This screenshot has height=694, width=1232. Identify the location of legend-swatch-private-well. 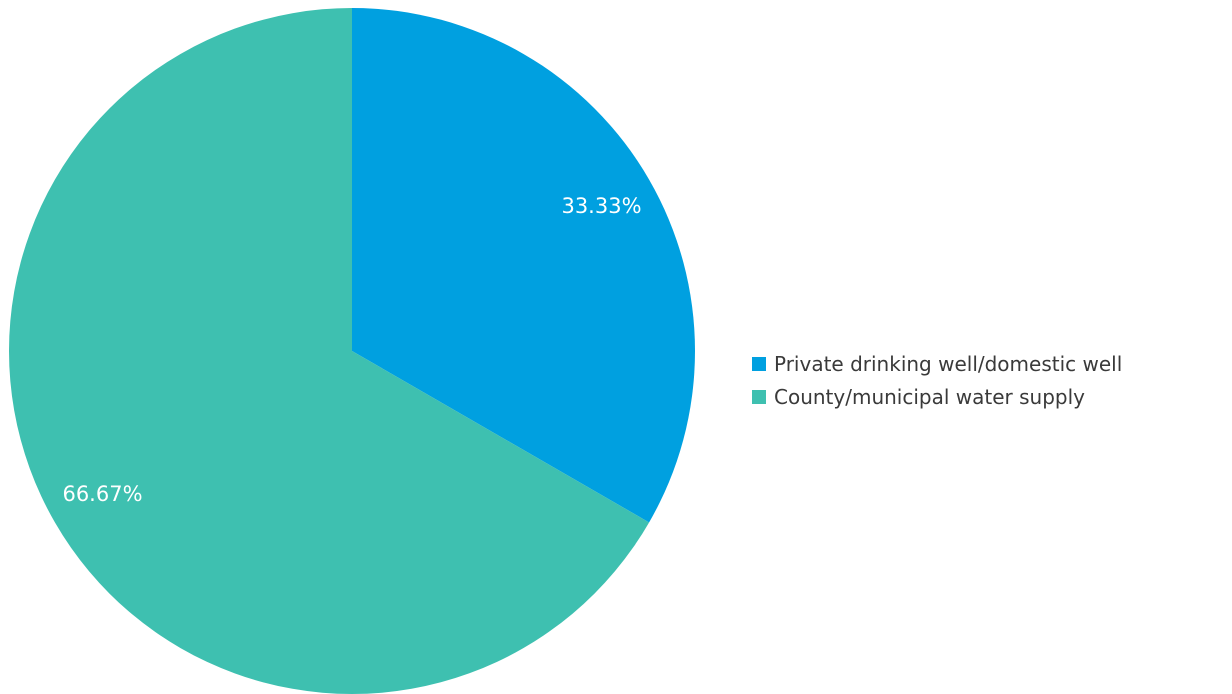
(759, 364).